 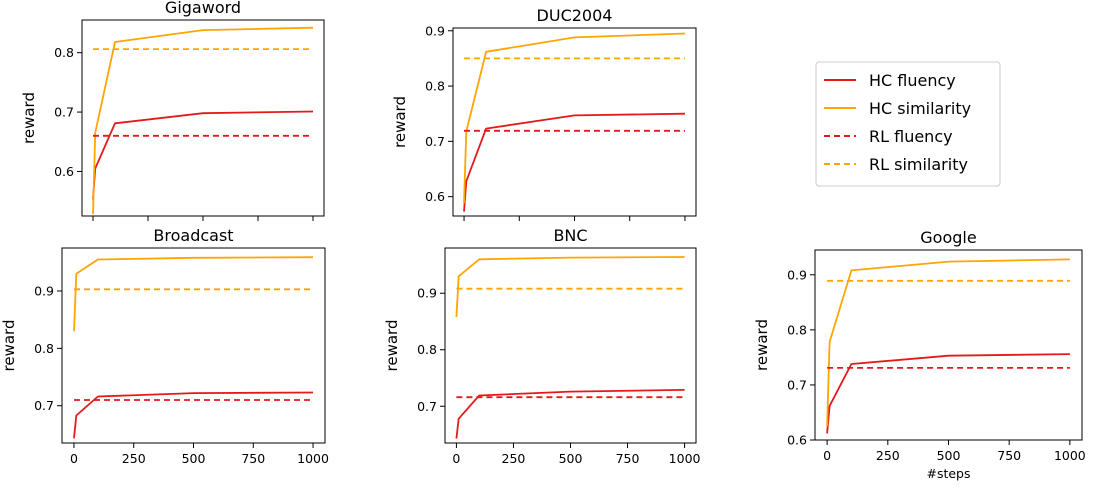 What do you see at coordinates (948, 237) in the screenshot?
I see `panel-title: Google` at bounding box center [948, 237].